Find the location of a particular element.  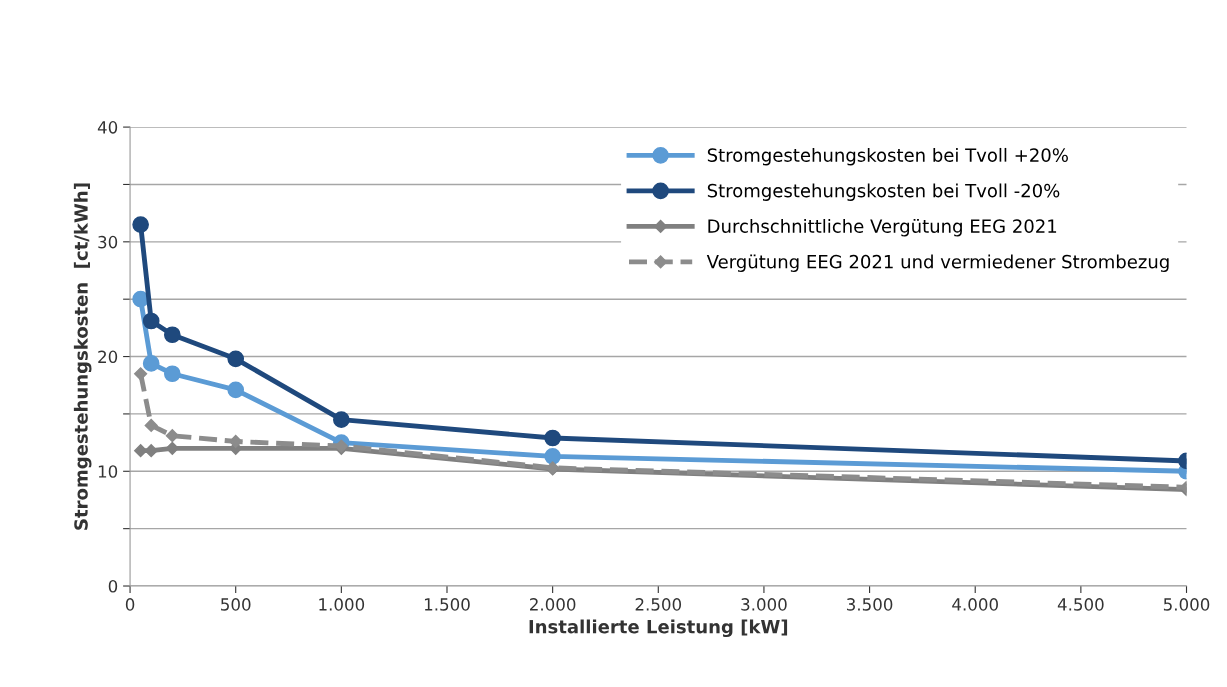

y-tick-label: 0 is located at coordinates (113, 586).